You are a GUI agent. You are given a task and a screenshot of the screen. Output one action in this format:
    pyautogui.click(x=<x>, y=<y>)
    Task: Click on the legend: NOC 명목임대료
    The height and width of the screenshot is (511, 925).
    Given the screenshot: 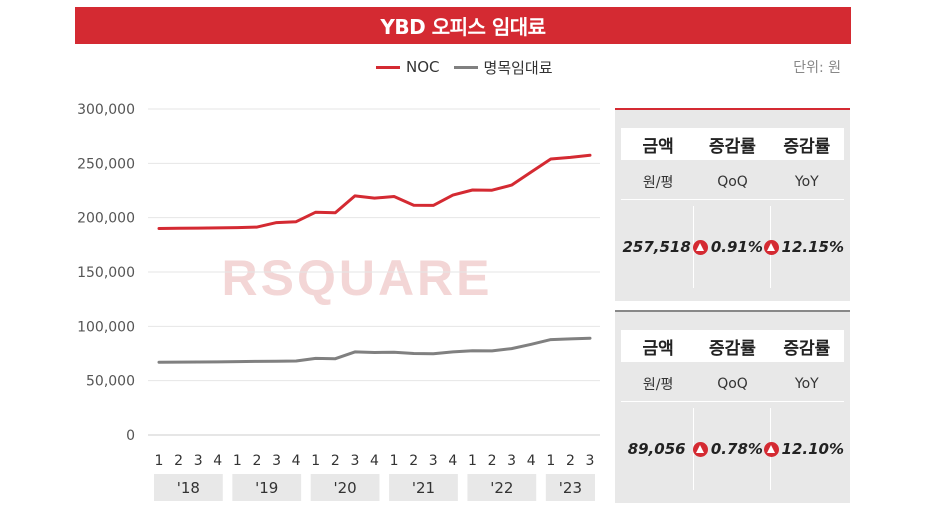 What is the action you would take?
    pyautogui.click(x=471, y=67)
    